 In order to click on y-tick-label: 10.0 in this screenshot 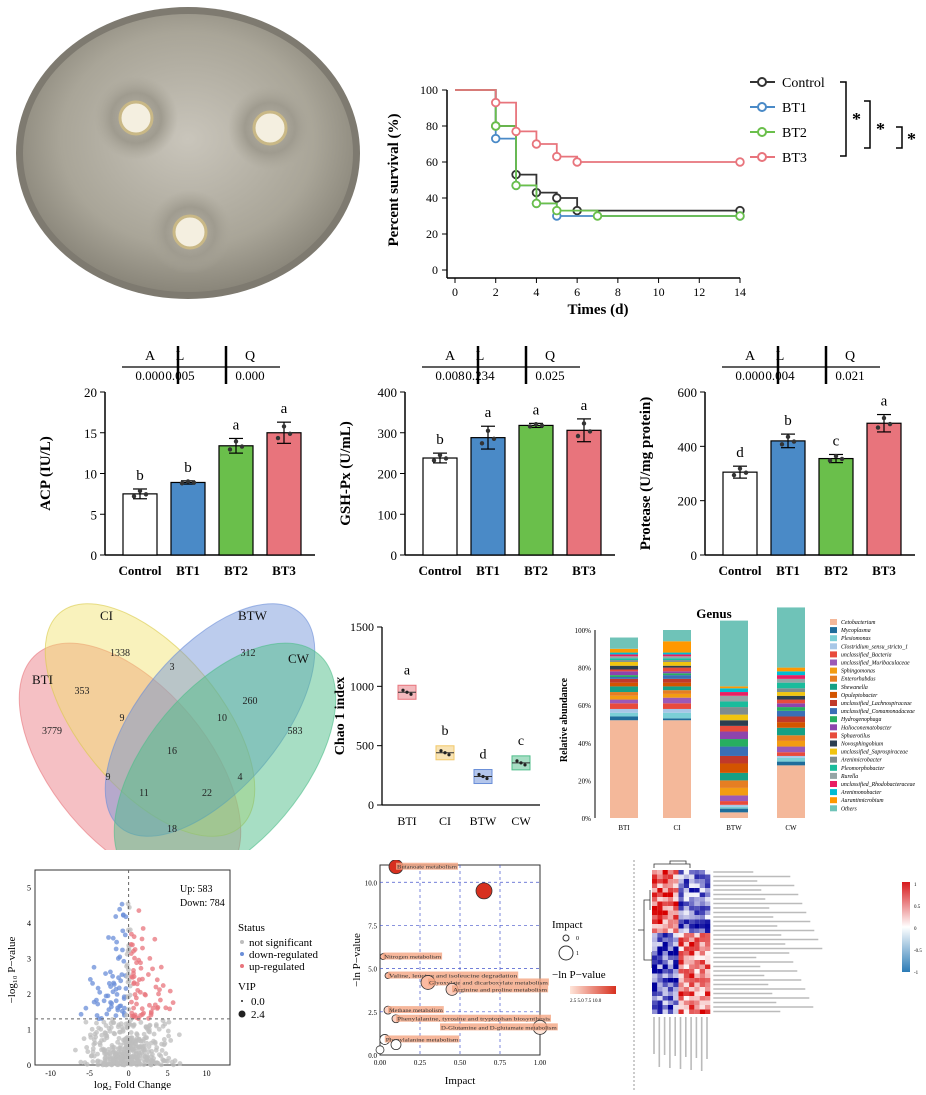, I will do `click(371, 883)`.